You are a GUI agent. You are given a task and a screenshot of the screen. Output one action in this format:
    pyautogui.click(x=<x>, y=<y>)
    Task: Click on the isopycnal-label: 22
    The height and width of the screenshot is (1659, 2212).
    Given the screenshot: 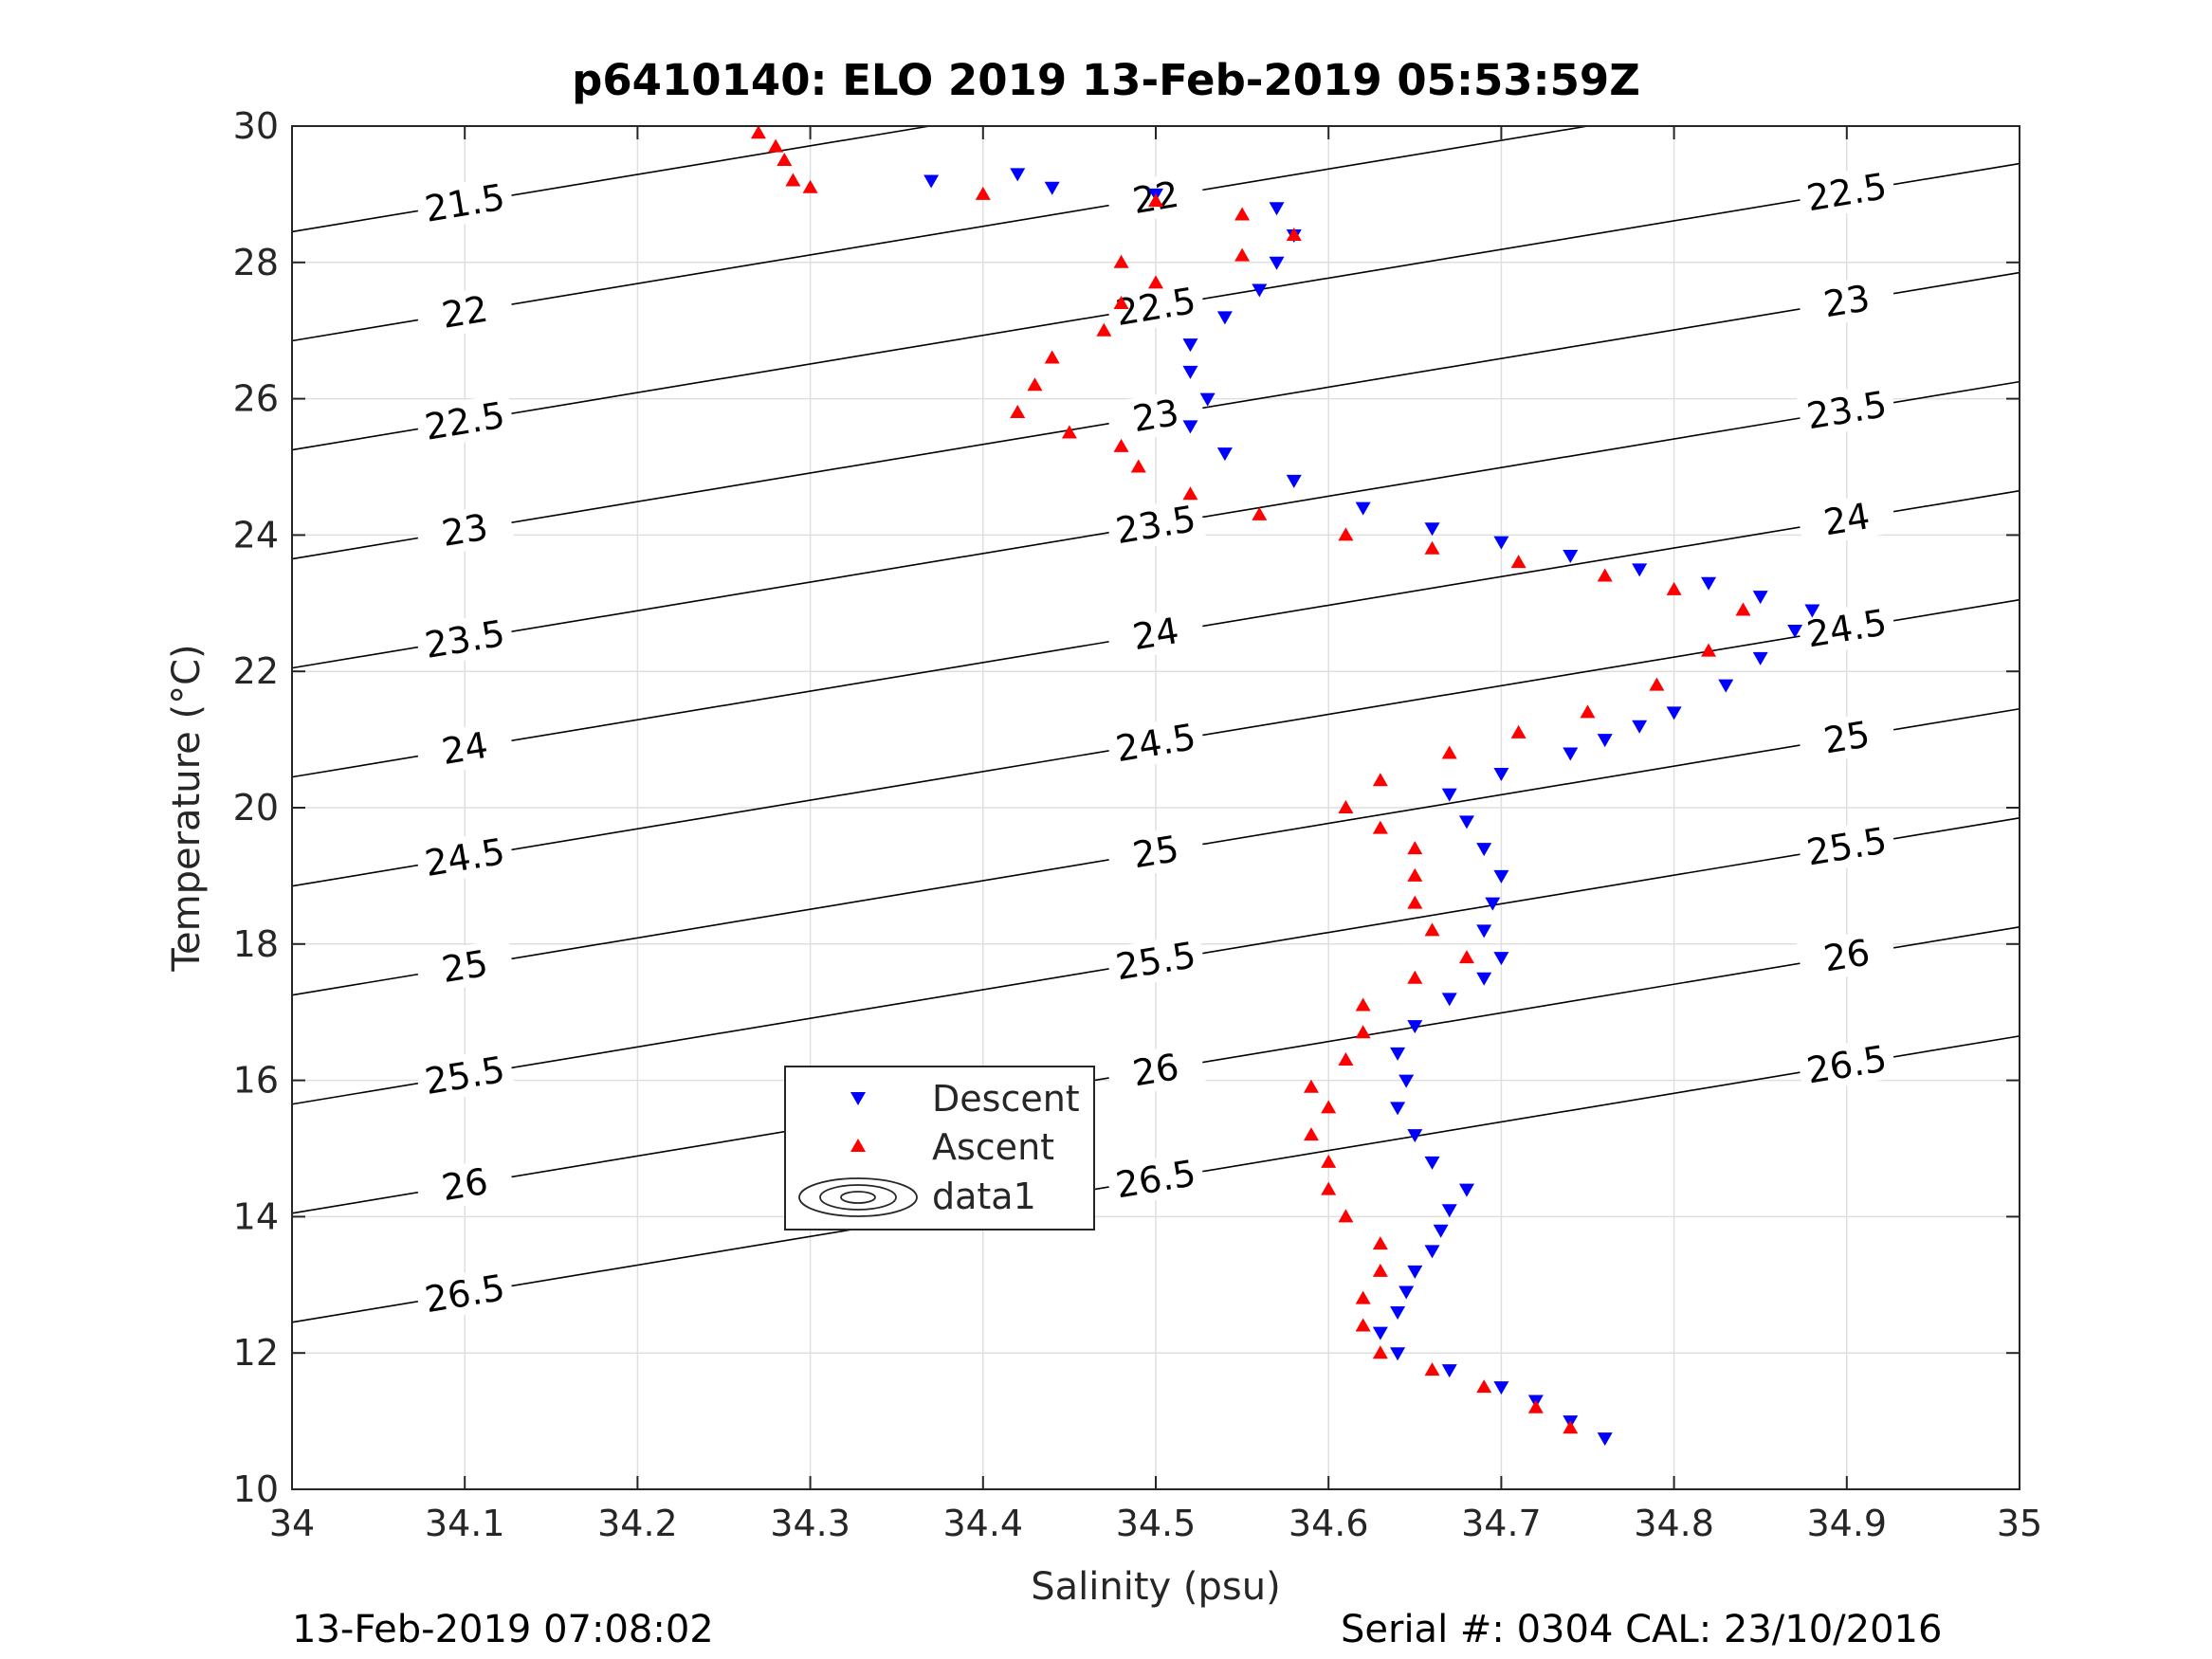 What is the action you would take?
    pyautogui.click(x=465, y=312)
    